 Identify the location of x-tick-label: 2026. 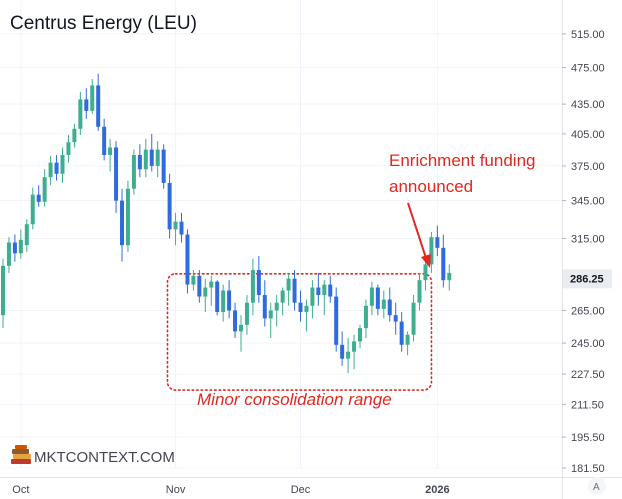
(437, 490).